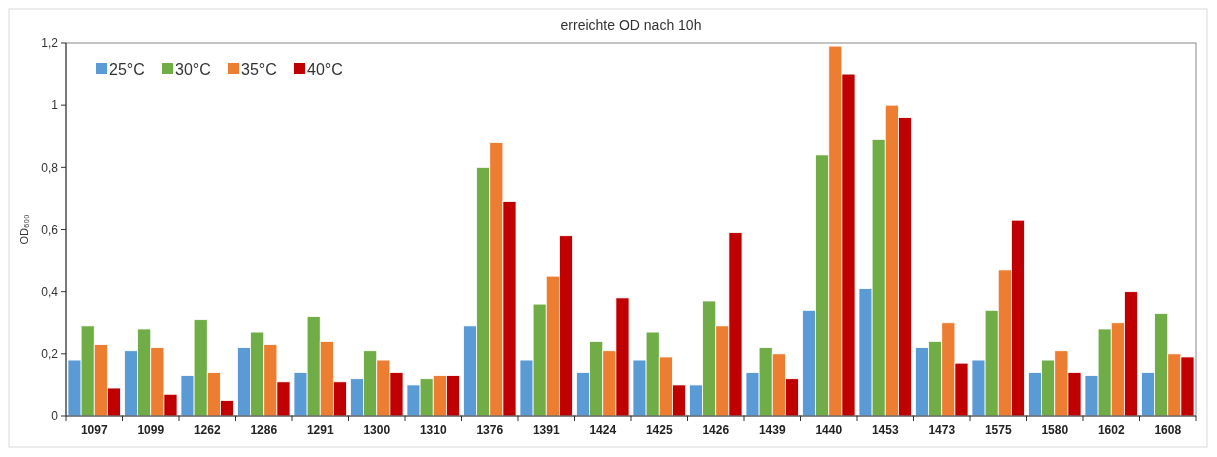 The width and height of the screenshot is (1217, 457). I want to click on x-tick-label: 1608, so click(1168, 430).